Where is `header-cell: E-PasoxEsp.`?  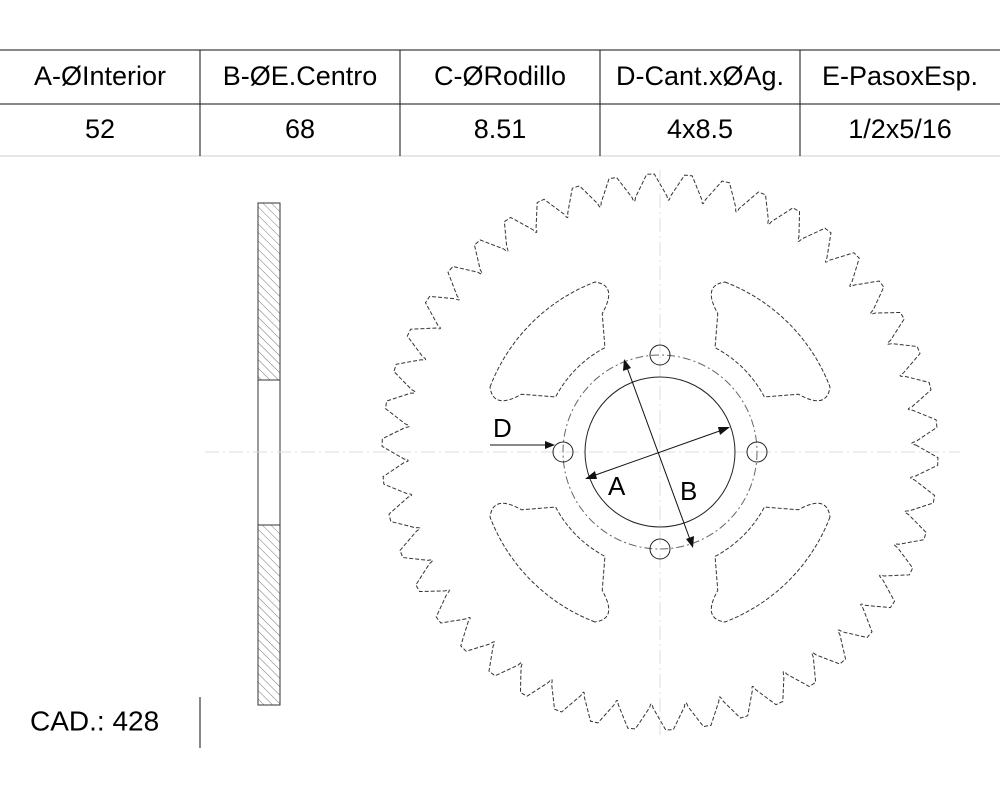 header-cell: E-PasoxEsp. is located at coordinates (900, 76).